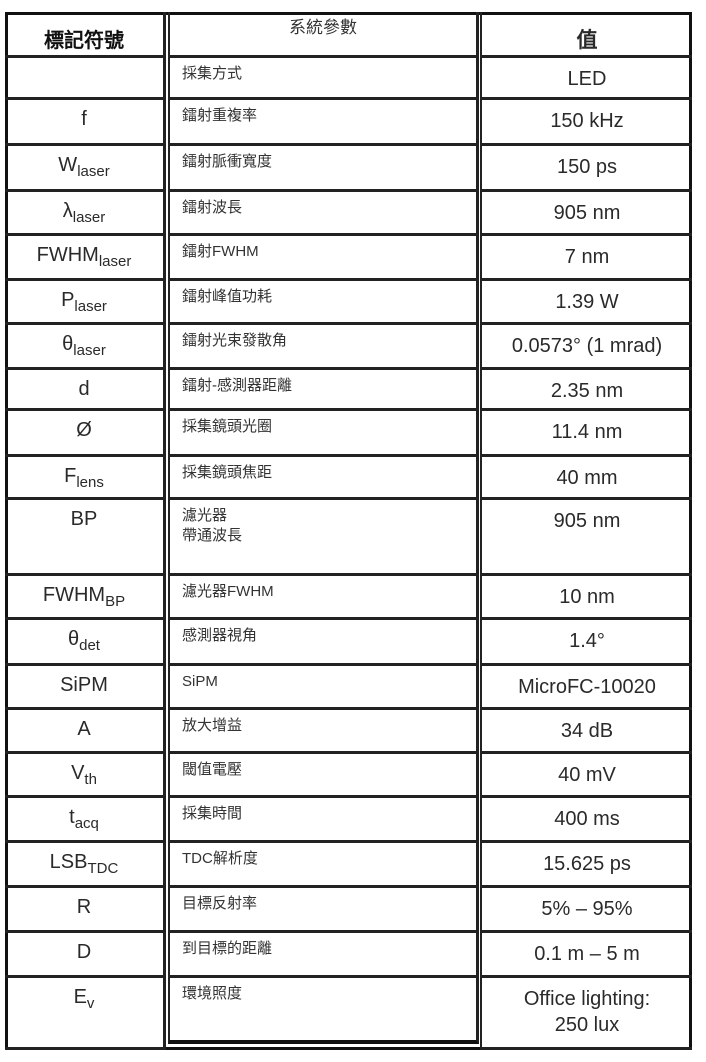  Describe the element at coordinates (85, 538) in the screenshot. I see `symbol-cell: BP` at that location.